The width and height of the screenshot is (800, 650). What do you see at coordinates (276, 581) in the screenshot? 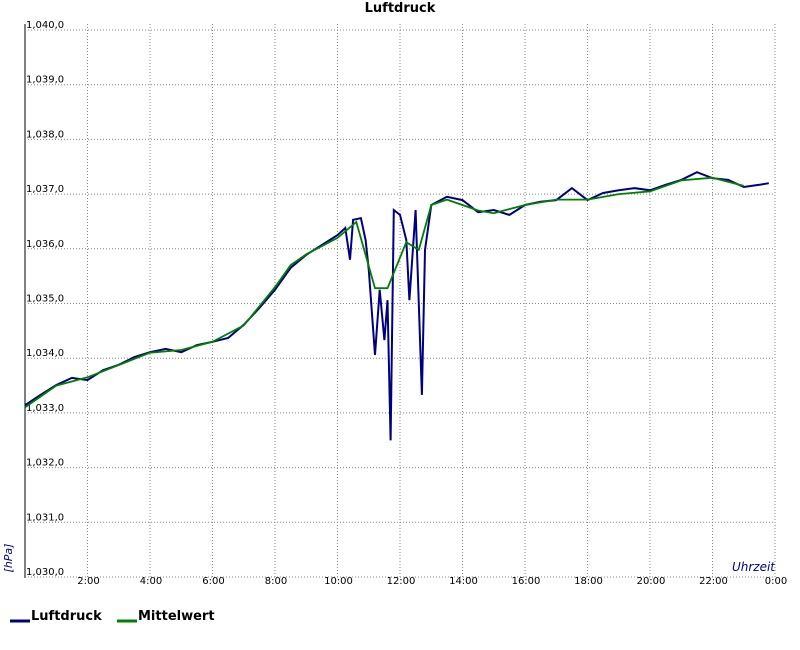
I see `x-tick-label: 8:00` at bounding box center [276, 581].